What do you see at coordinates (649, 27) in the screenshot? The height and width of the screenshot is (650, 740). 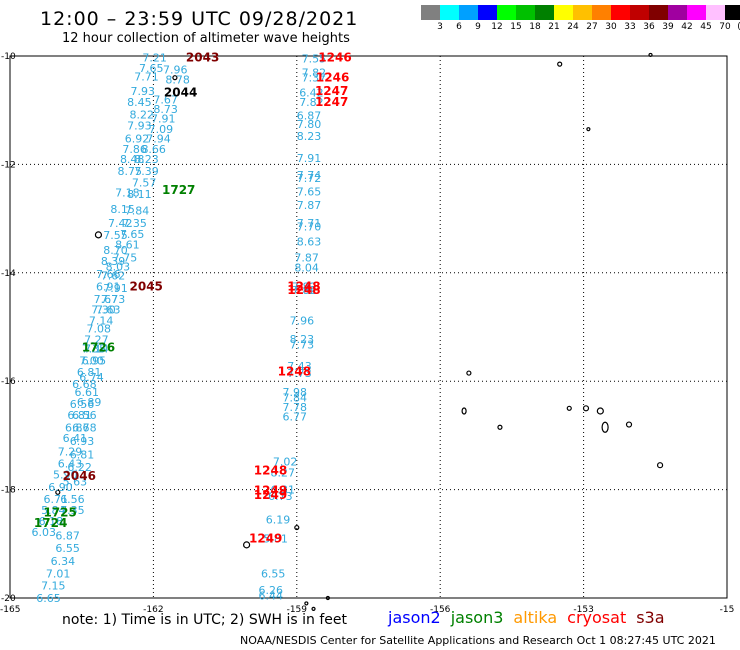 I see `color-scale-label: 36` at bounding box center [649, 27].